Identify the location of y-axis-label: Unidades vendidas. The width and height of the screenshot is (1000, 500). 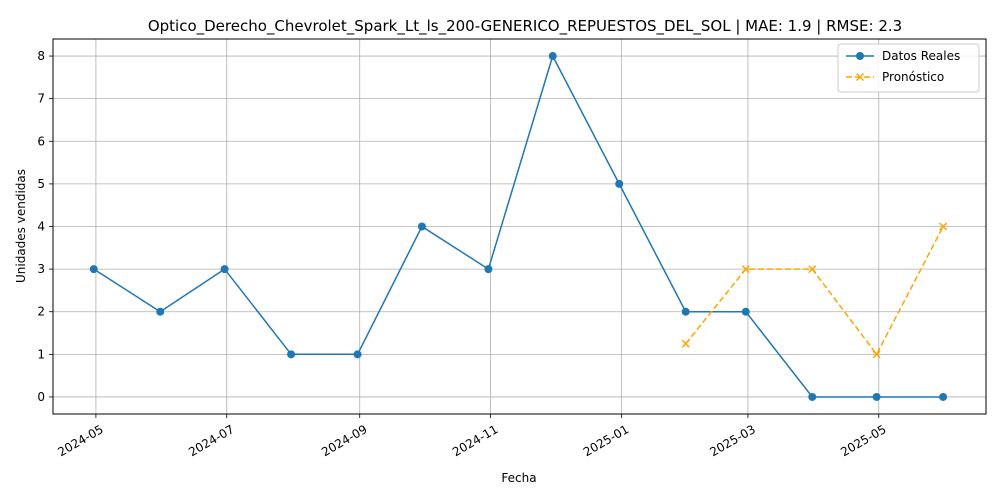
(21, 226).